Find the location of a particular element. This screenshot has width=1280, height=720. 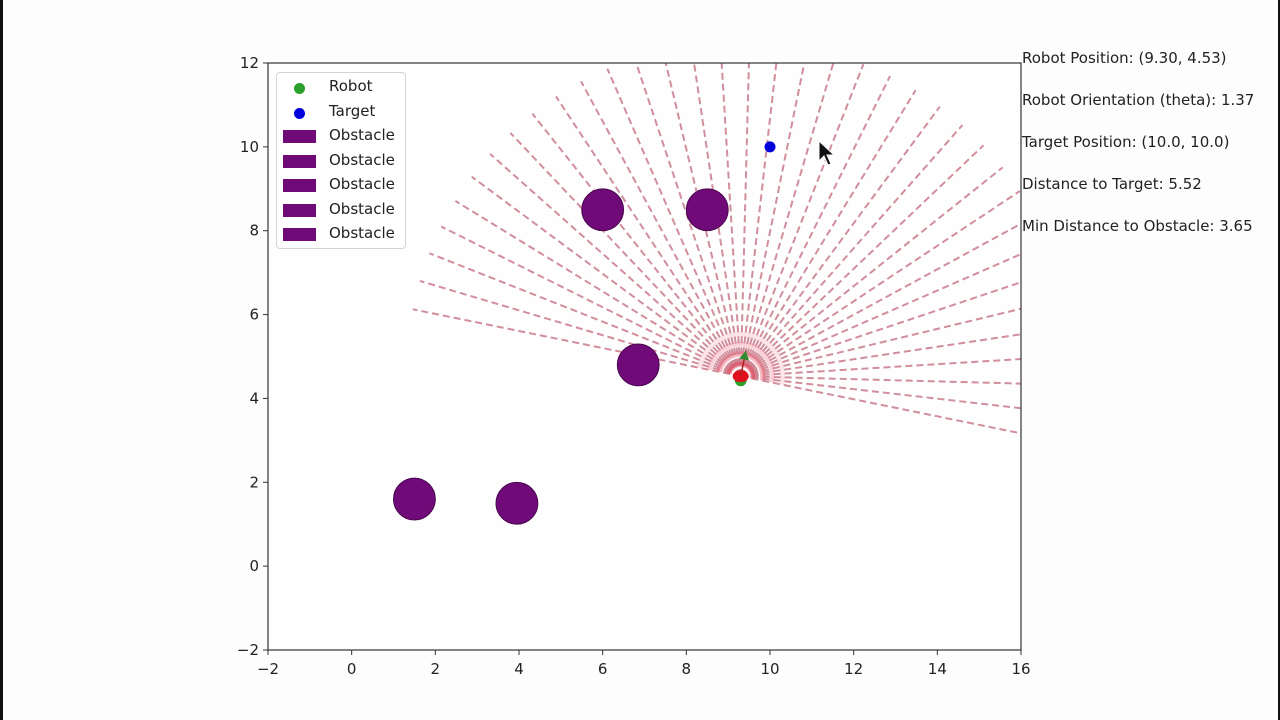

robot-orientation-text: Robot Orientation (theta): 1.37 is located at coordinates (1138, 100).